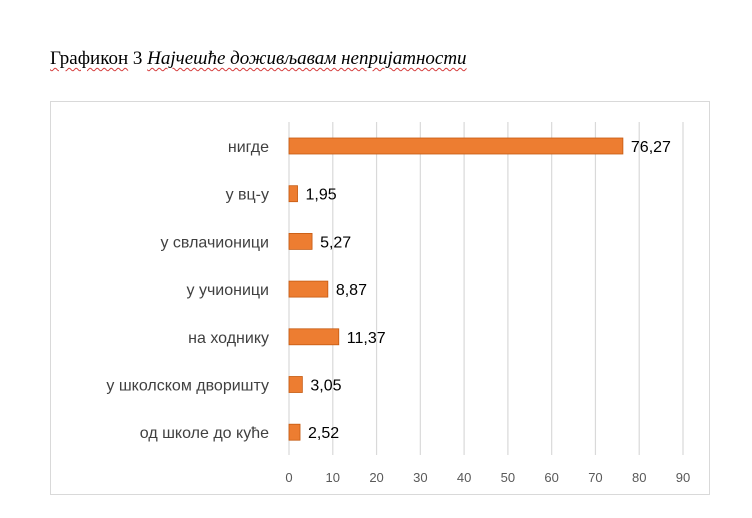  What do you see at coordinates (204, 433) in the screenshot?
I see `category-label: од школе до куће` at bounding box center [204, 433].